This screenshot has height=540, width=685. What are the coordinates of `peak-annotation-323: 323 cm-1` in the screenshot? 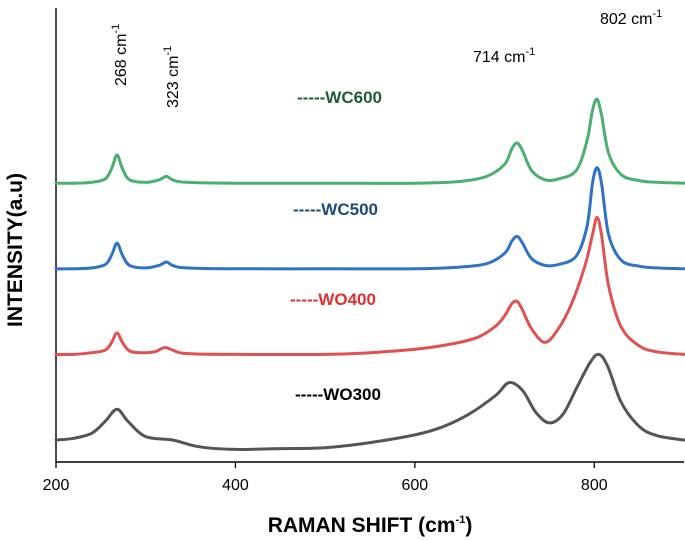 It's located at (172, 77).